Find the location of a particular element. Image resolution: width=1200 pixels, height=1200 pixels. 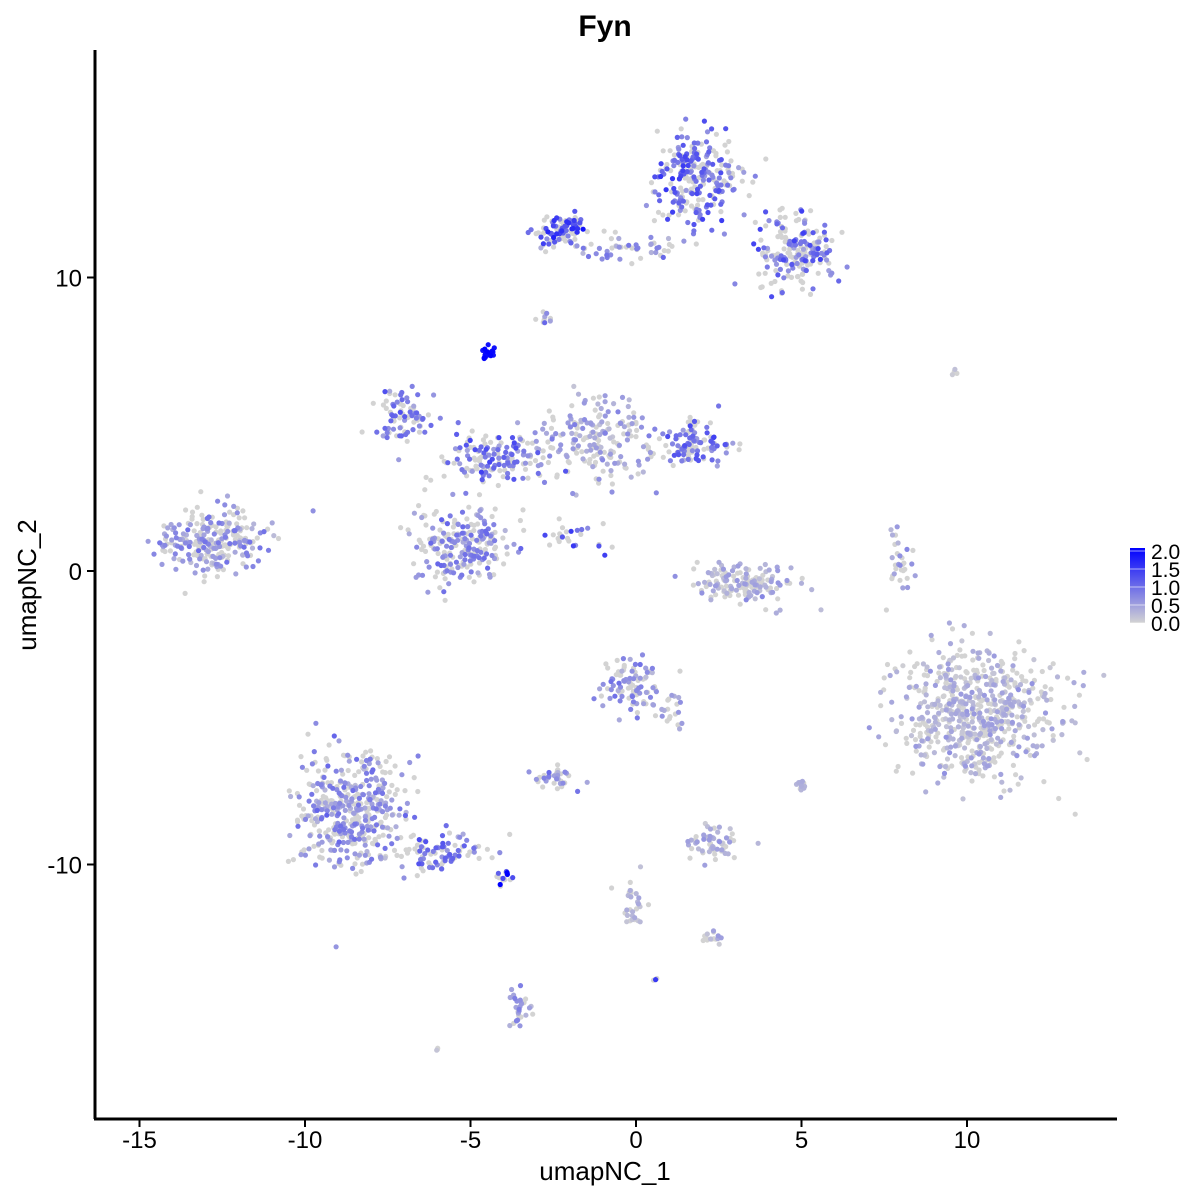

x-tick-label: -15 is located at coordinates (139, 1140).